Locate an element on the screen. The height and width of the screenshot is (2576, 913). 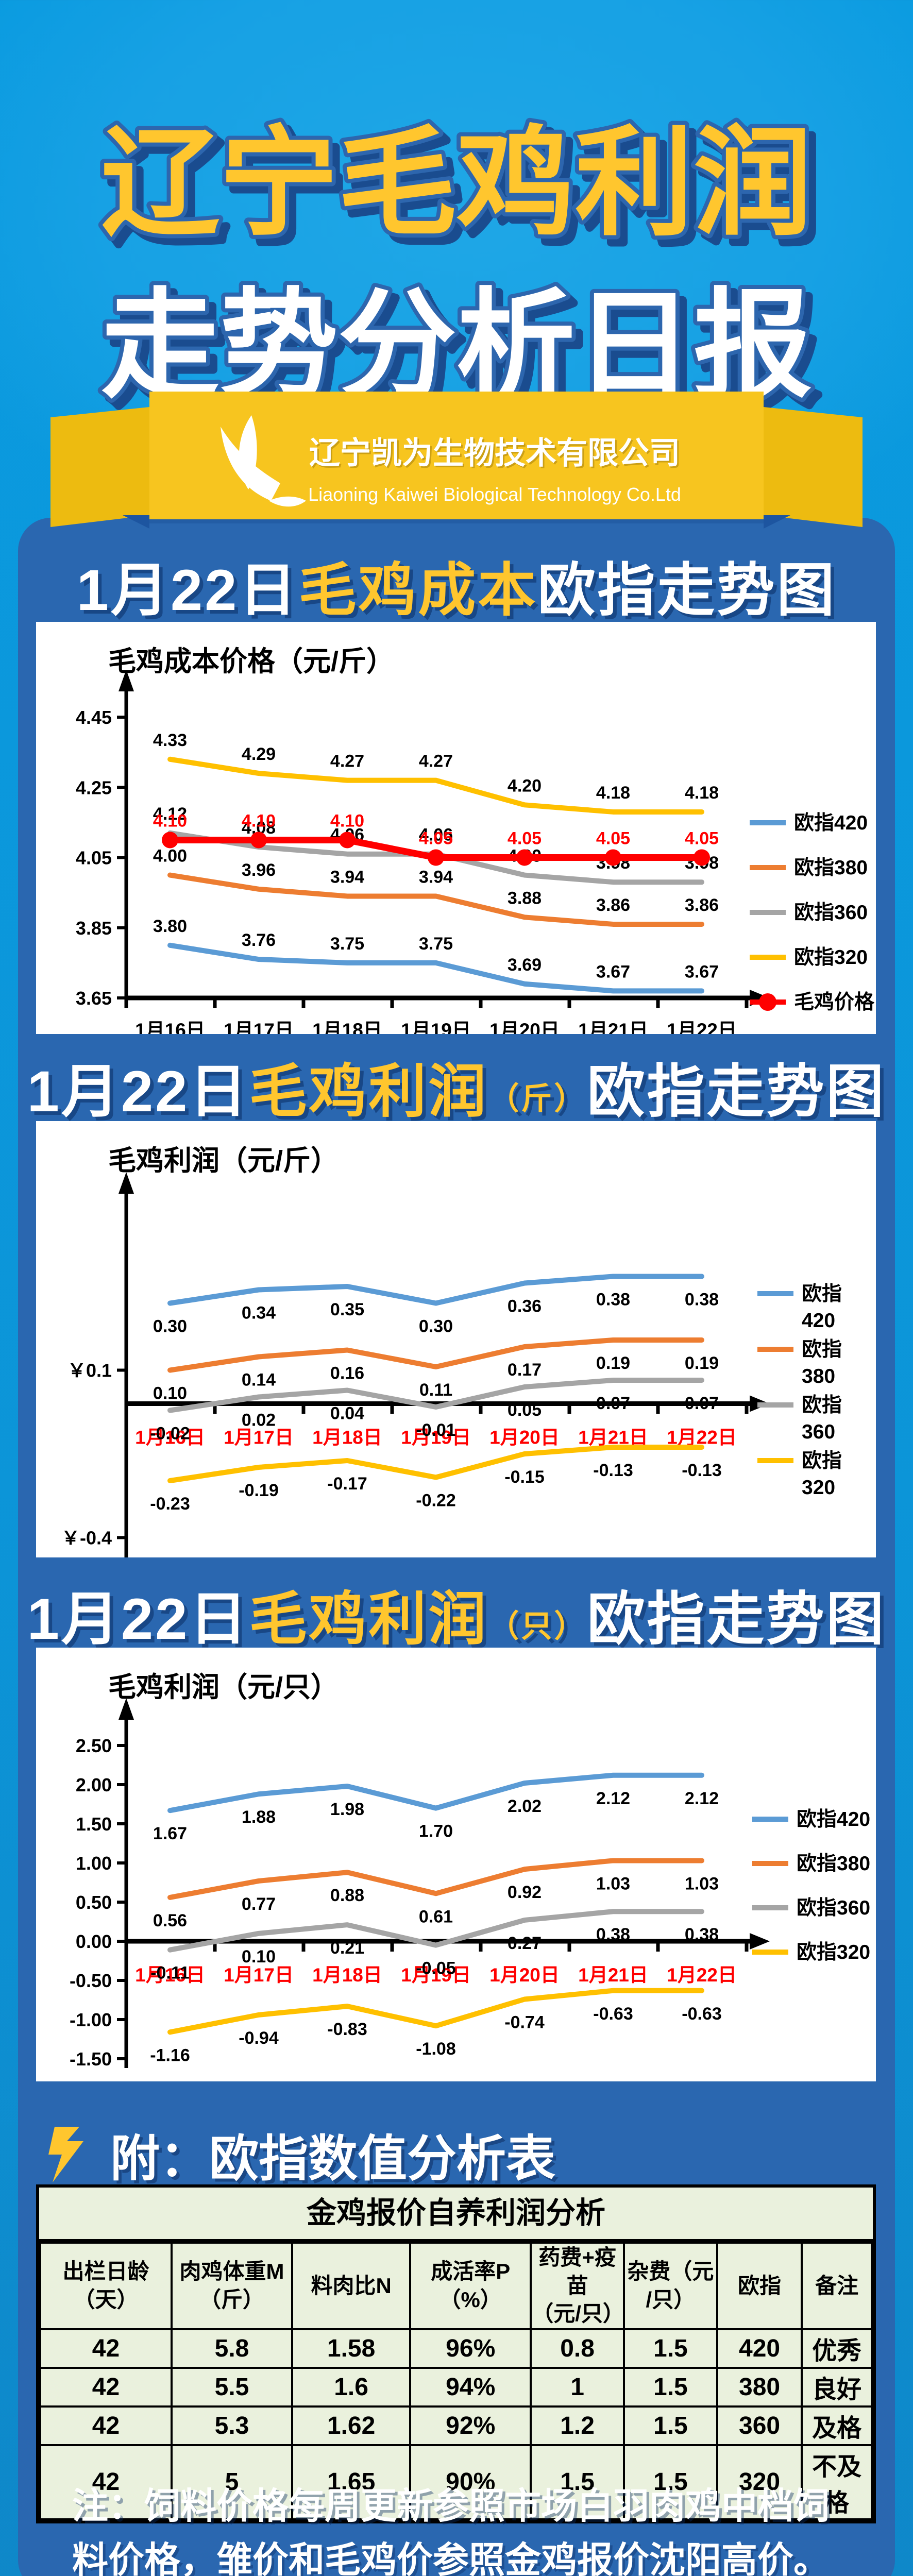
table-cell: 380 is located at coordinates (759, 2387).